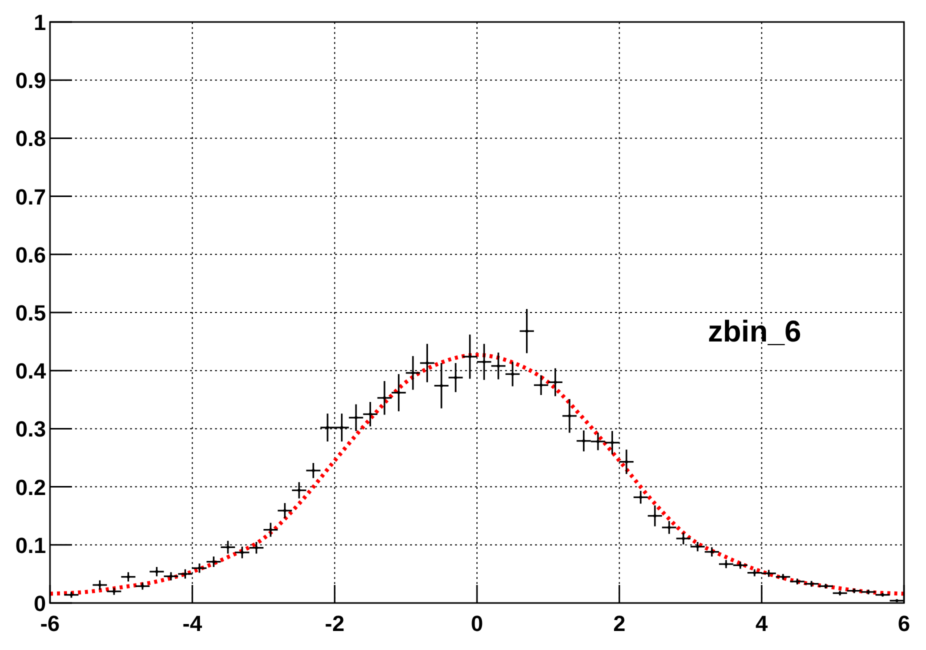  Describe the element at coordinates (40, 22) in the screenshot. I see `y-tick-label: 1` at that location.